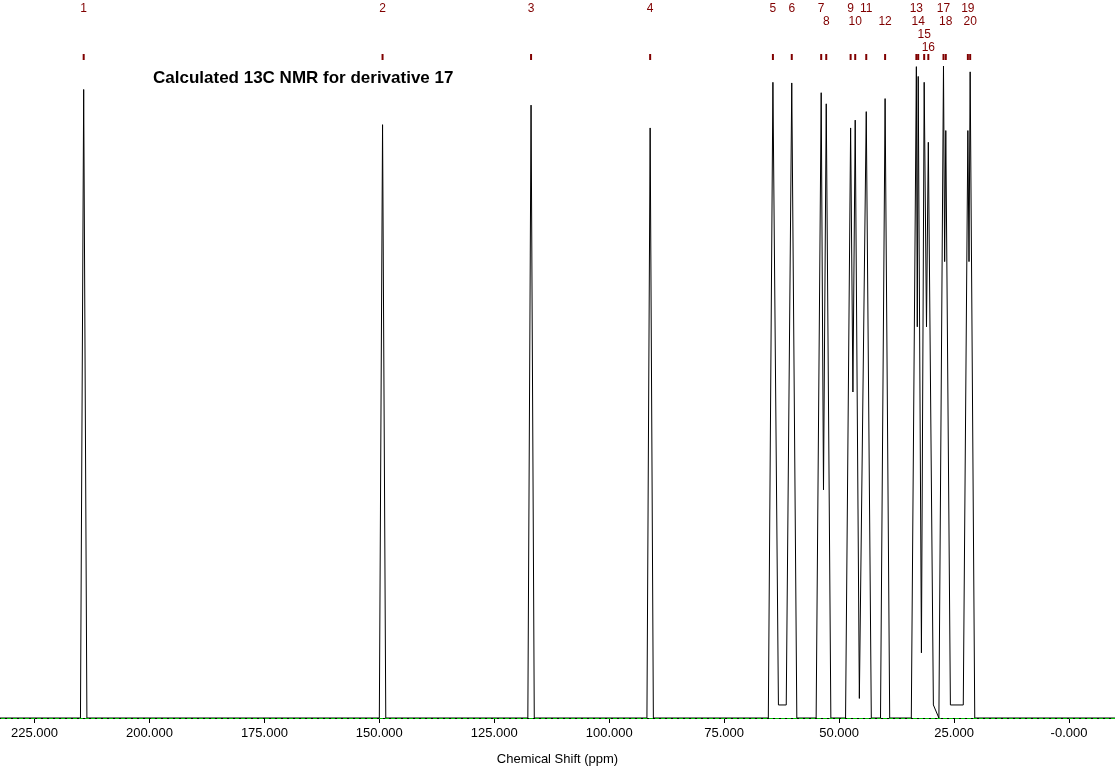  Describe the element at coordinates (557, 758) in the screenshot. I see `x-axis-title: Chemical Shift (ppm)` at that location.